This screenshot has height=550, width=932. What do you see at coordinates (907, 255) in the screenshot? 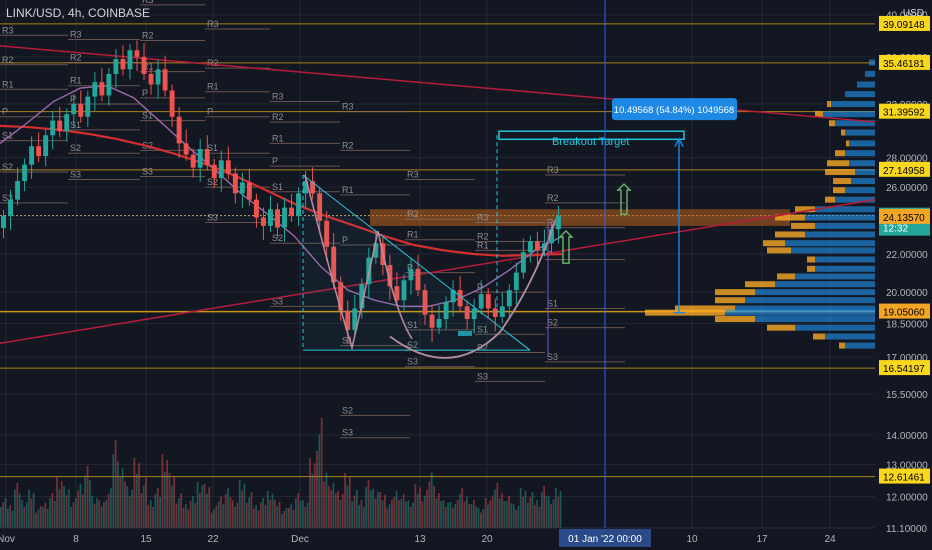
I see `y-tick-label: 22.00000` at bounding box center [907, 255].